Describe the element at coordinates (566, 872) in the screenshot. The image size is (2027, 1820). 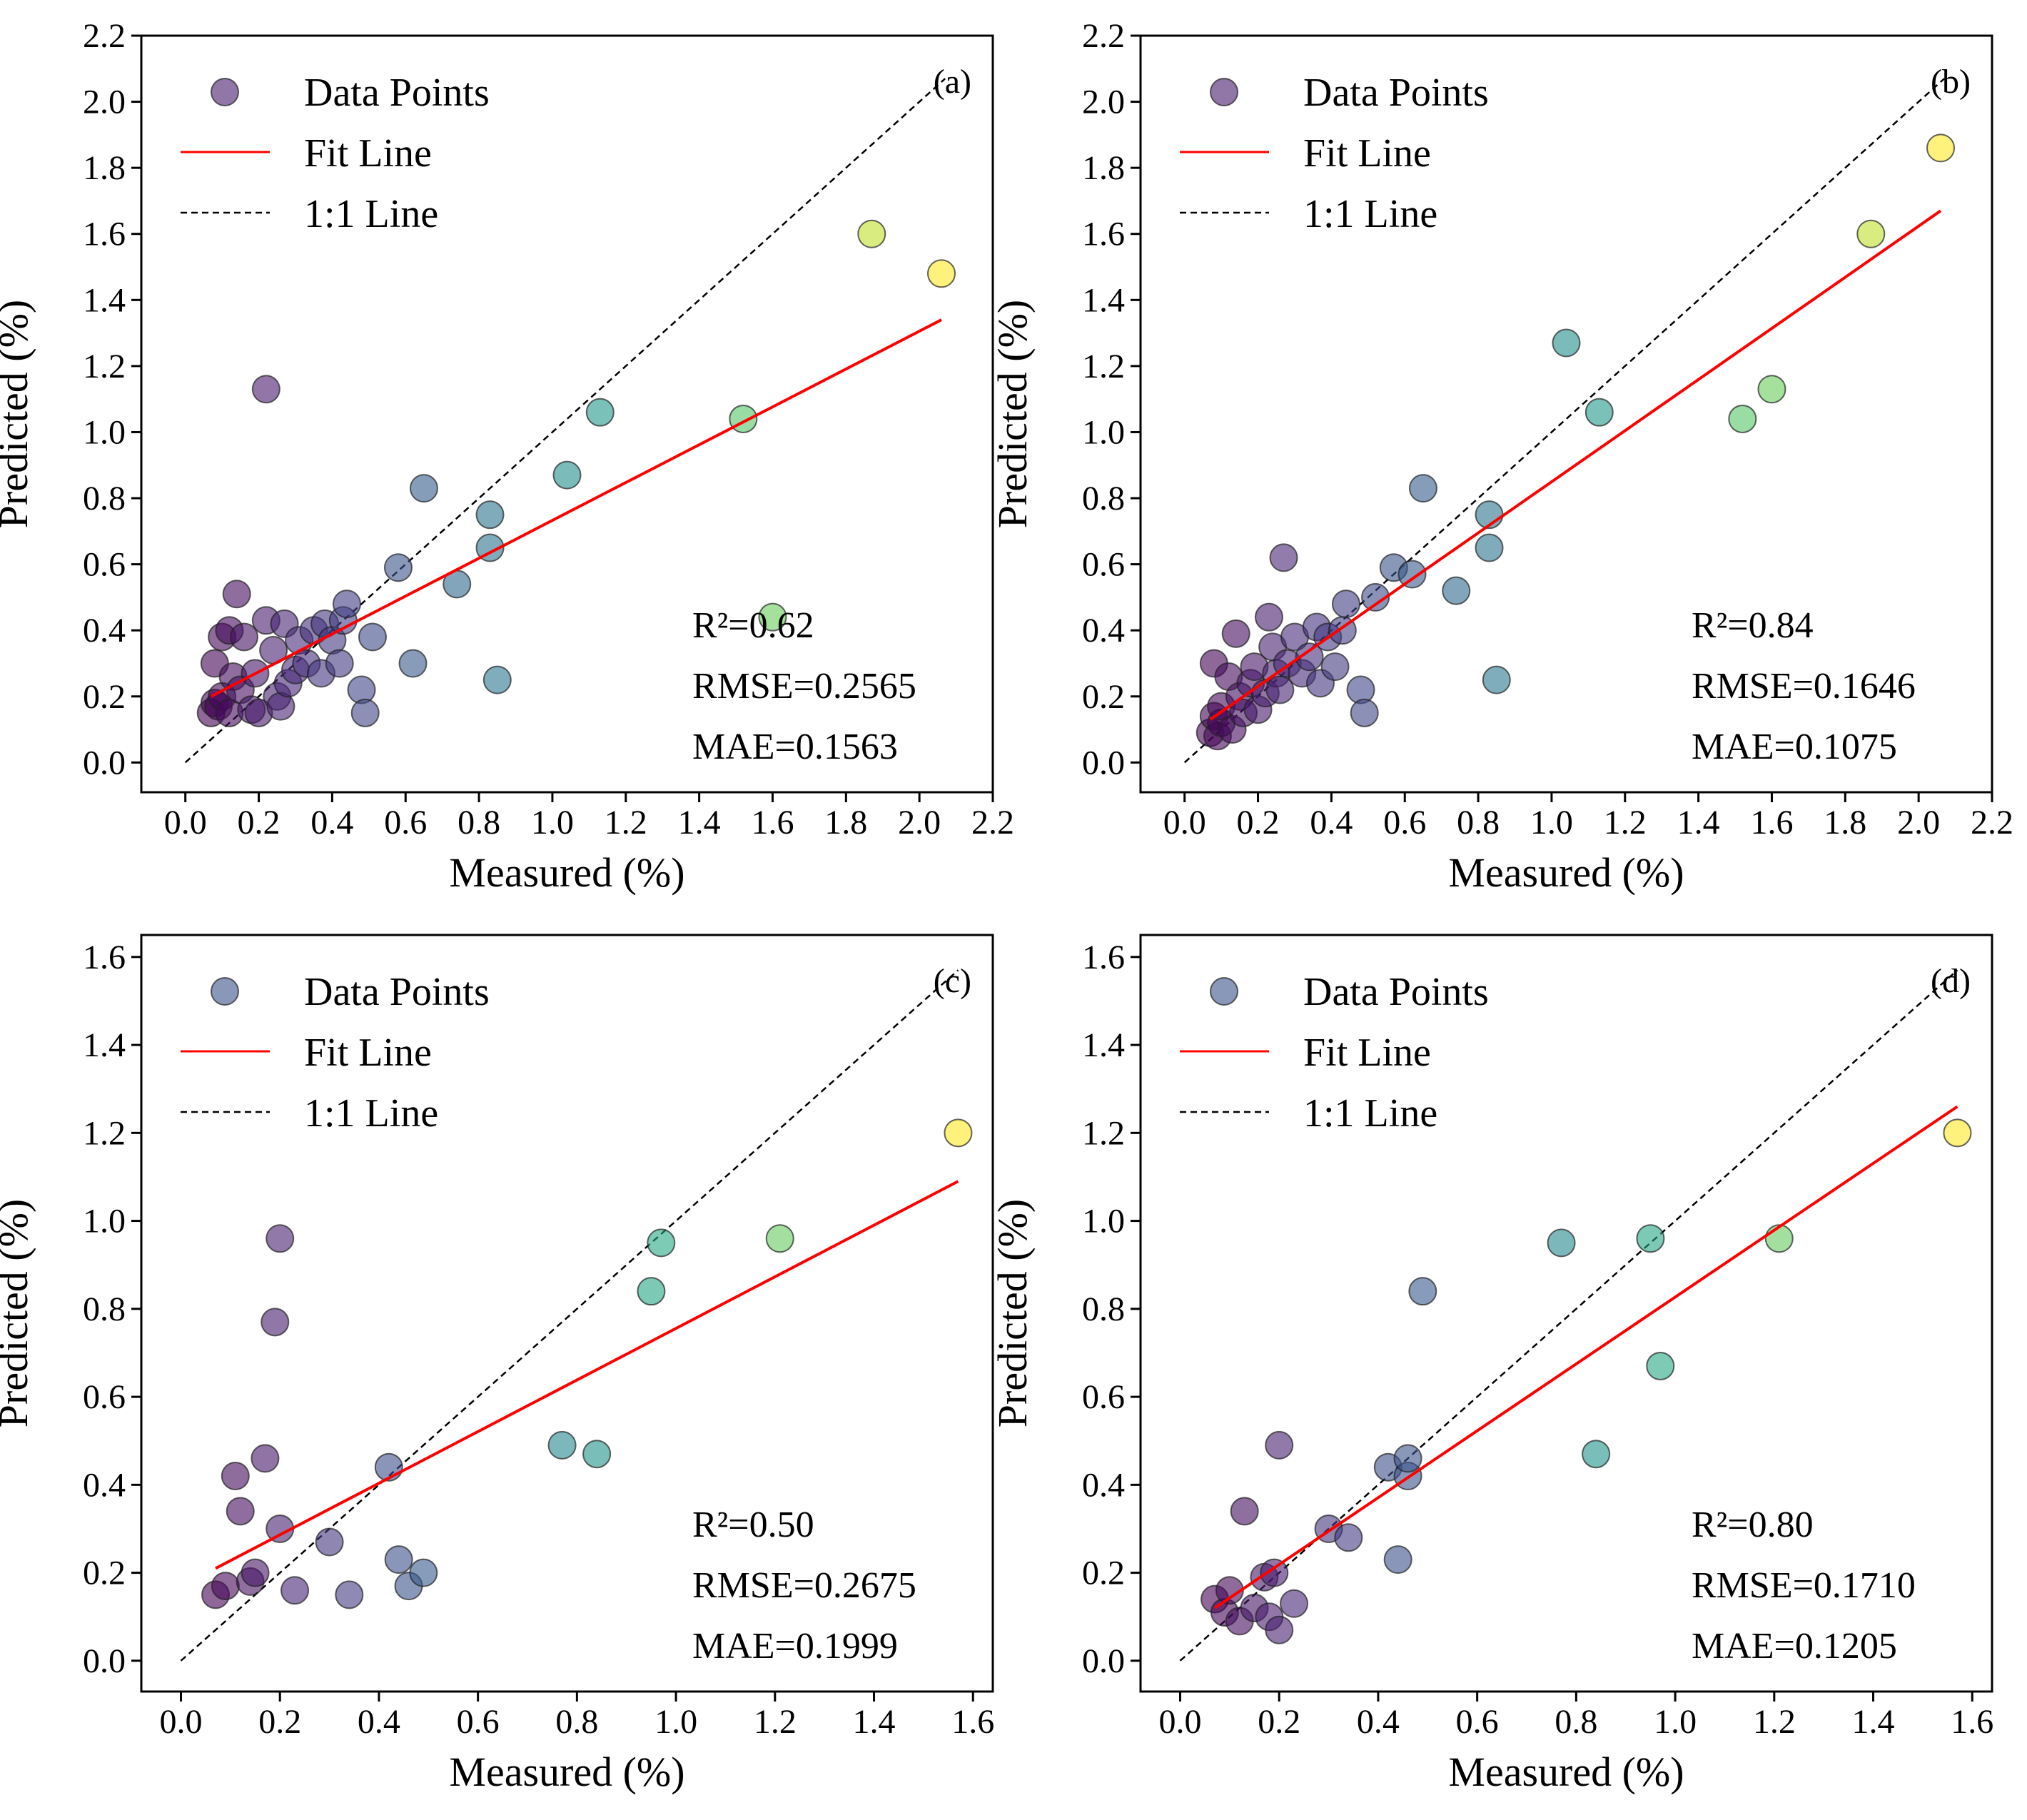
I see `x-axis-title: Measured (%)` at that location.